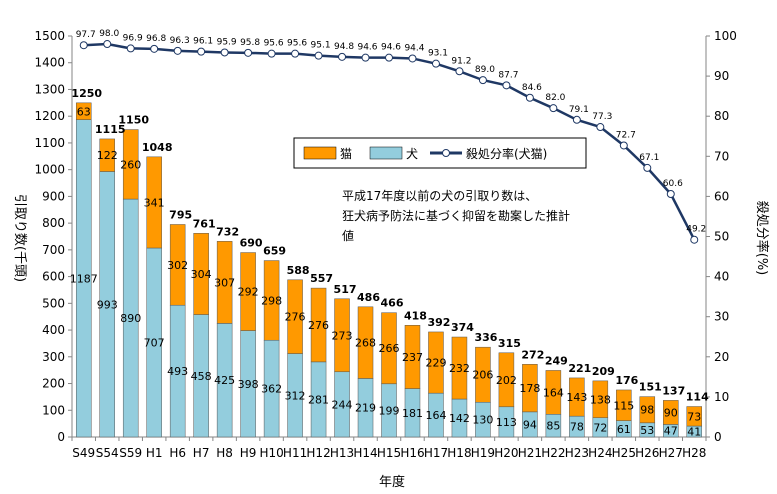 This screenshot has height=494, width=777. Describe the element at coordinates (647, 430) in the screenshot. I see `dog-value-label: 53` at that location.